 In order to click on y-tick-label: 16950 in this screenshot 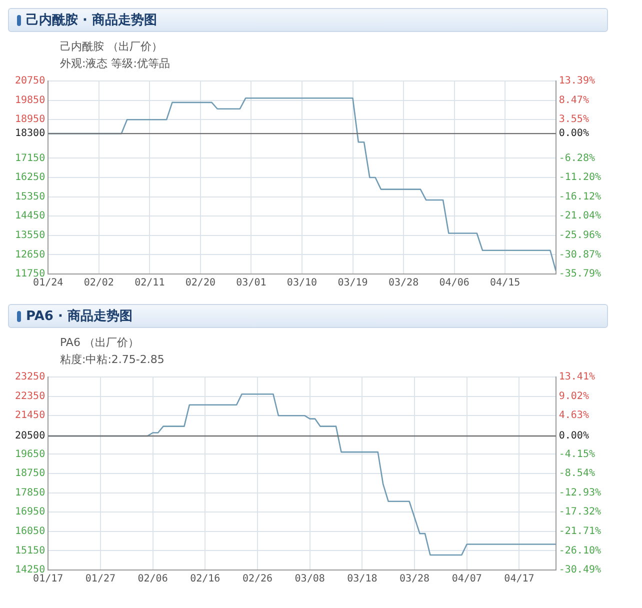, I will do `click(30, 512)`.